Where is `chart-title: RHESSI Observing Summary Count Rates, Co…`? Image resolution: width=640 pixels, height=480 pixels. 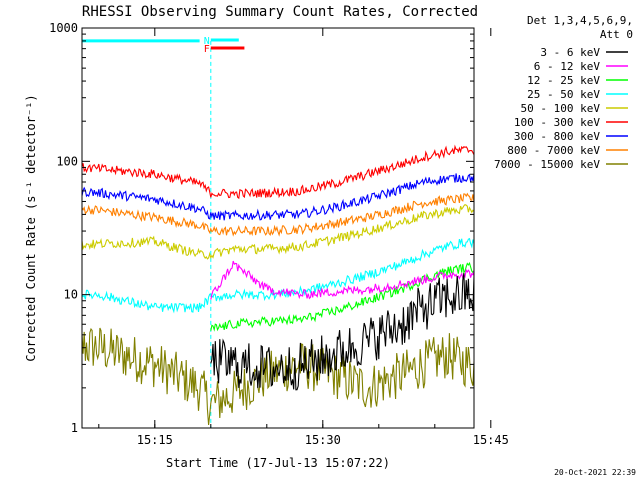 chart-title: RHESSI Observing Summary Count Rates, Co… is located at coordinates (280, 12).